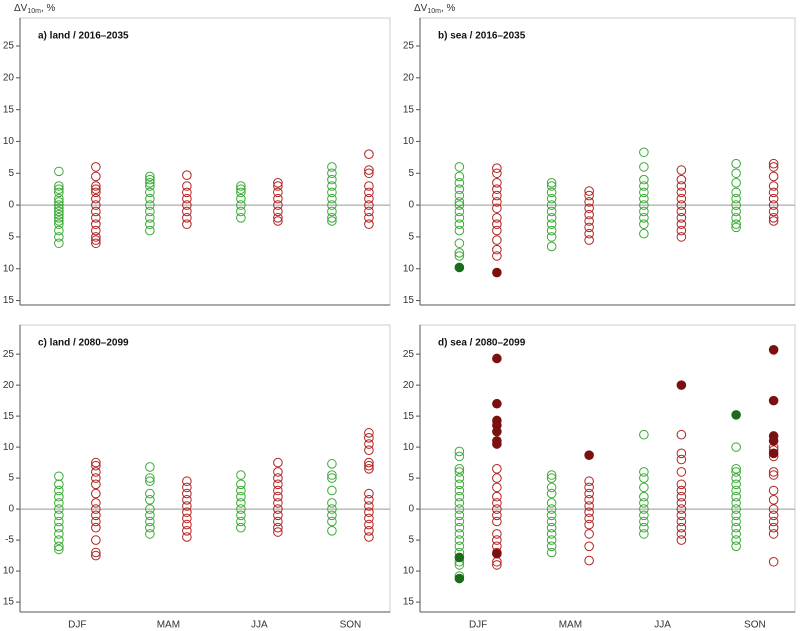 This screenshot has width=800, height=631. Describe the element at coordinates (478, 625) in the screenshot. I see `x-tick-label: DJF` at that location.